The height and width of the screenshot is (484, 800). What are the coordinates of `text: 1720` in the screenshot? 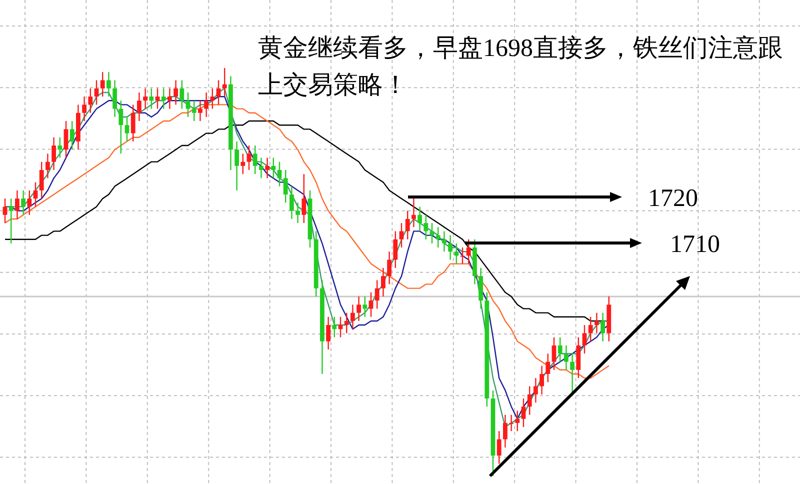 It's located at (673, 198).